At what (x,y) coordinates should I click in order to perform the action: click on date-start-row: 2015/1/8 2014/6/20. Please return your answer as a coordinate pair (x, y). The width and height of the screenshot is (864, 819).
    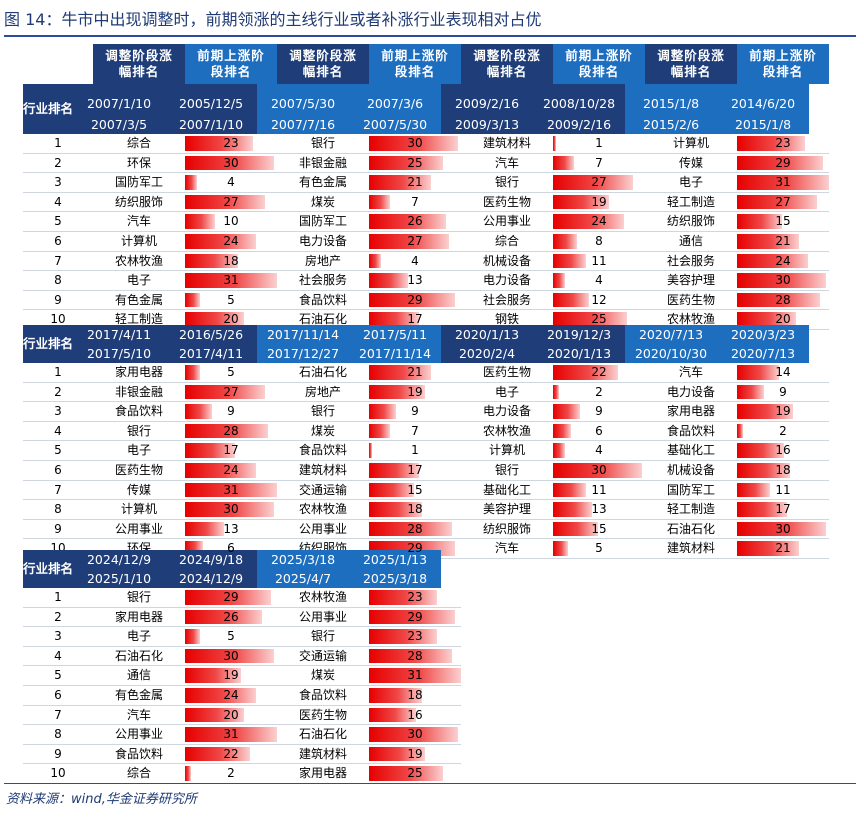
    Looking at the image, I should click on (717, 99).